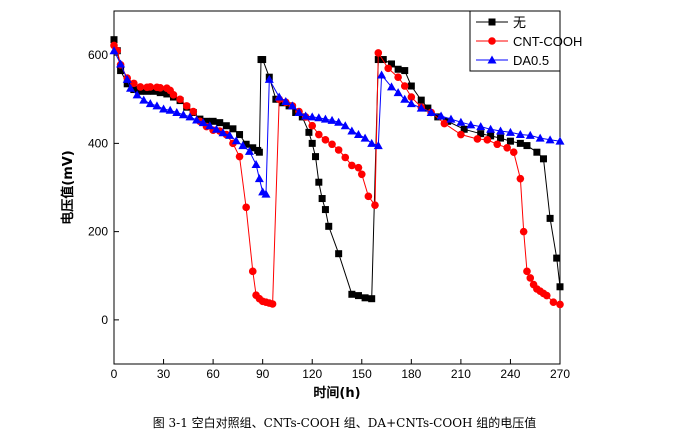  Describe the element at coordinates (510, 374) in the screenshot. I see `x-tick-label: 240` at that location.